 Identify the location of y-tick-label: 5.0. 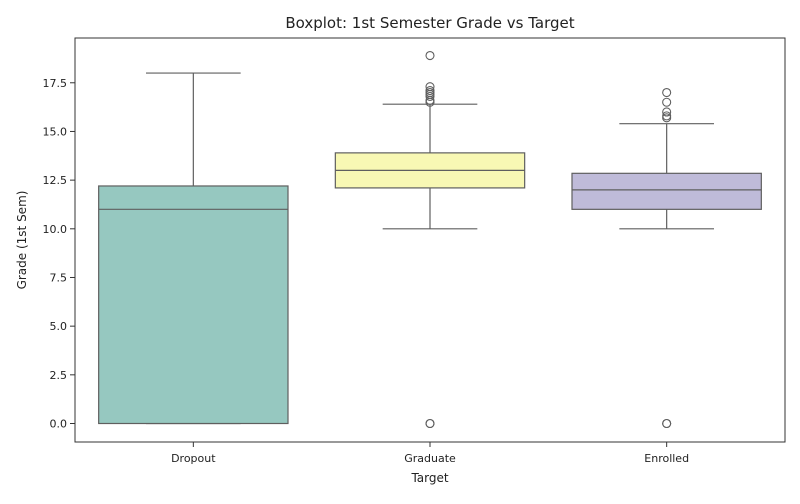
(59, 326).